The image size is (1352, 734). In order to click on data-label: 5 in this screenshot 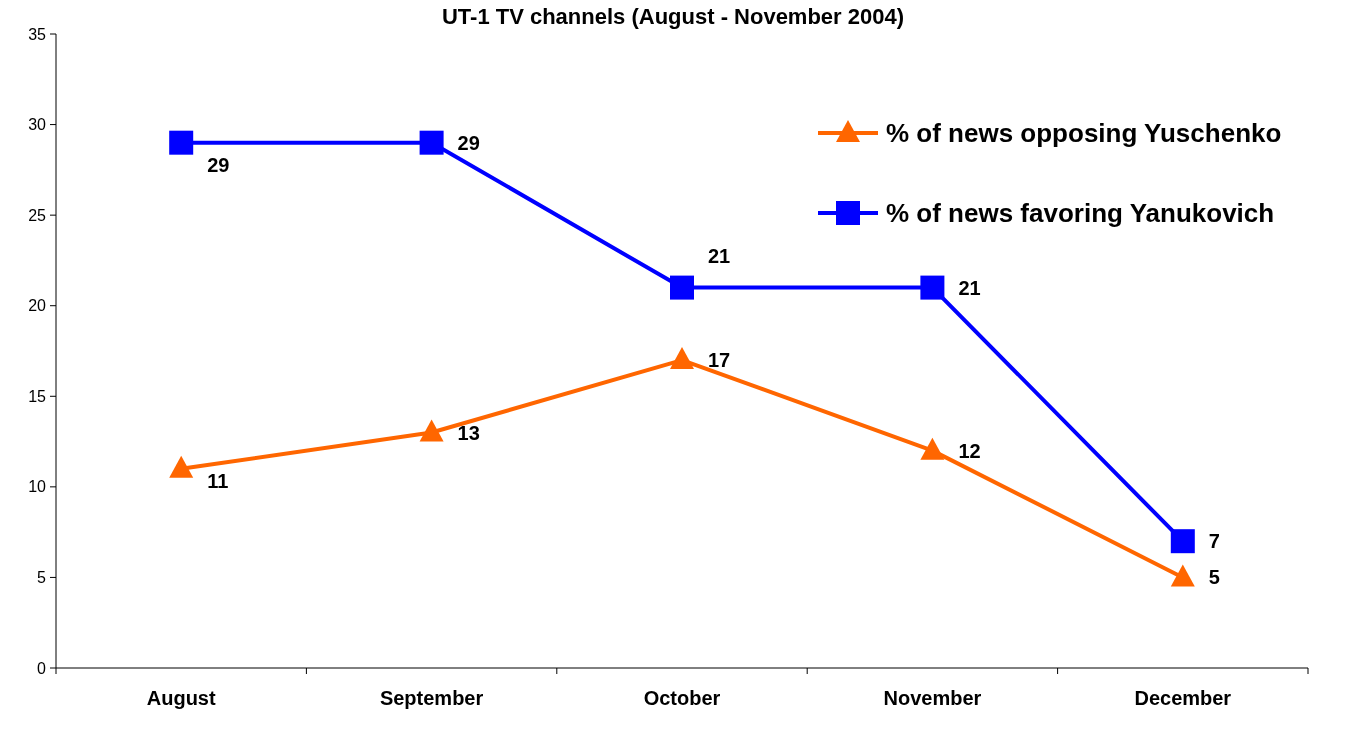, I will do `click(1214, 577)`.